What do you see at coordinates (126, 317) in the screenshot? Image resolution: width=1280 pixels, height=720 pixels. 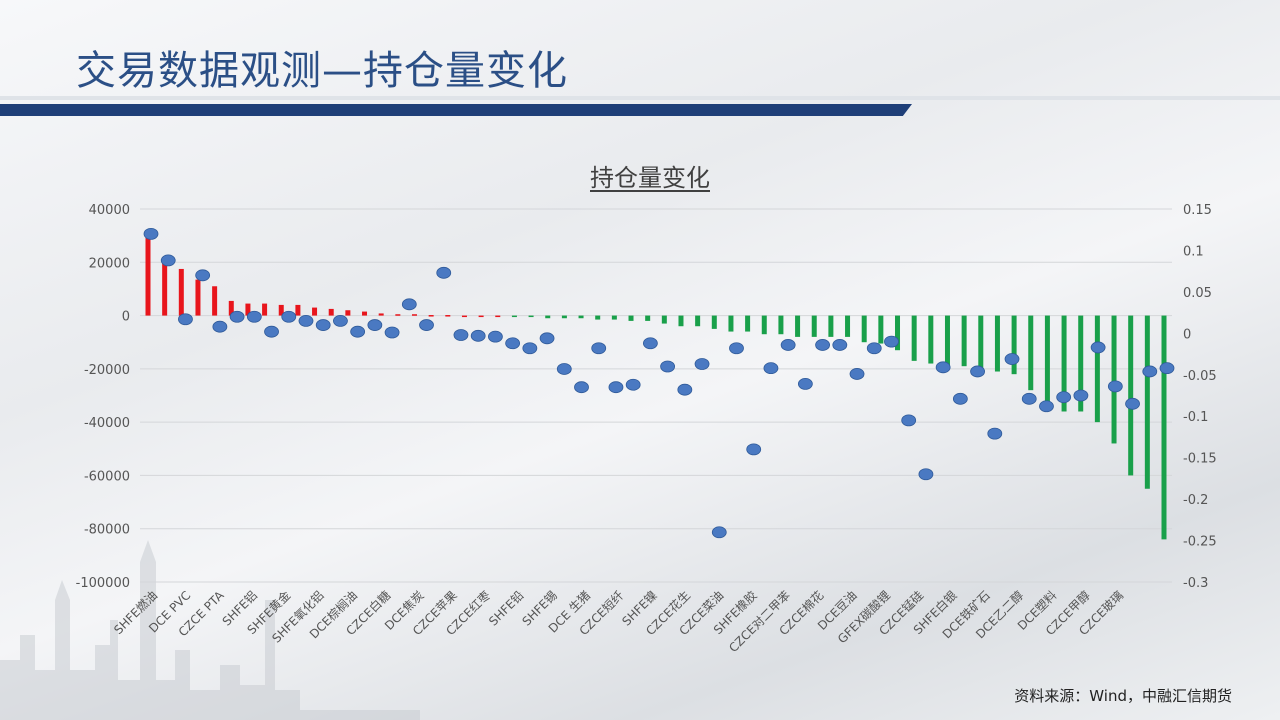 I see `left-axis-tick-label: 0` at bounding box center [126, 317].